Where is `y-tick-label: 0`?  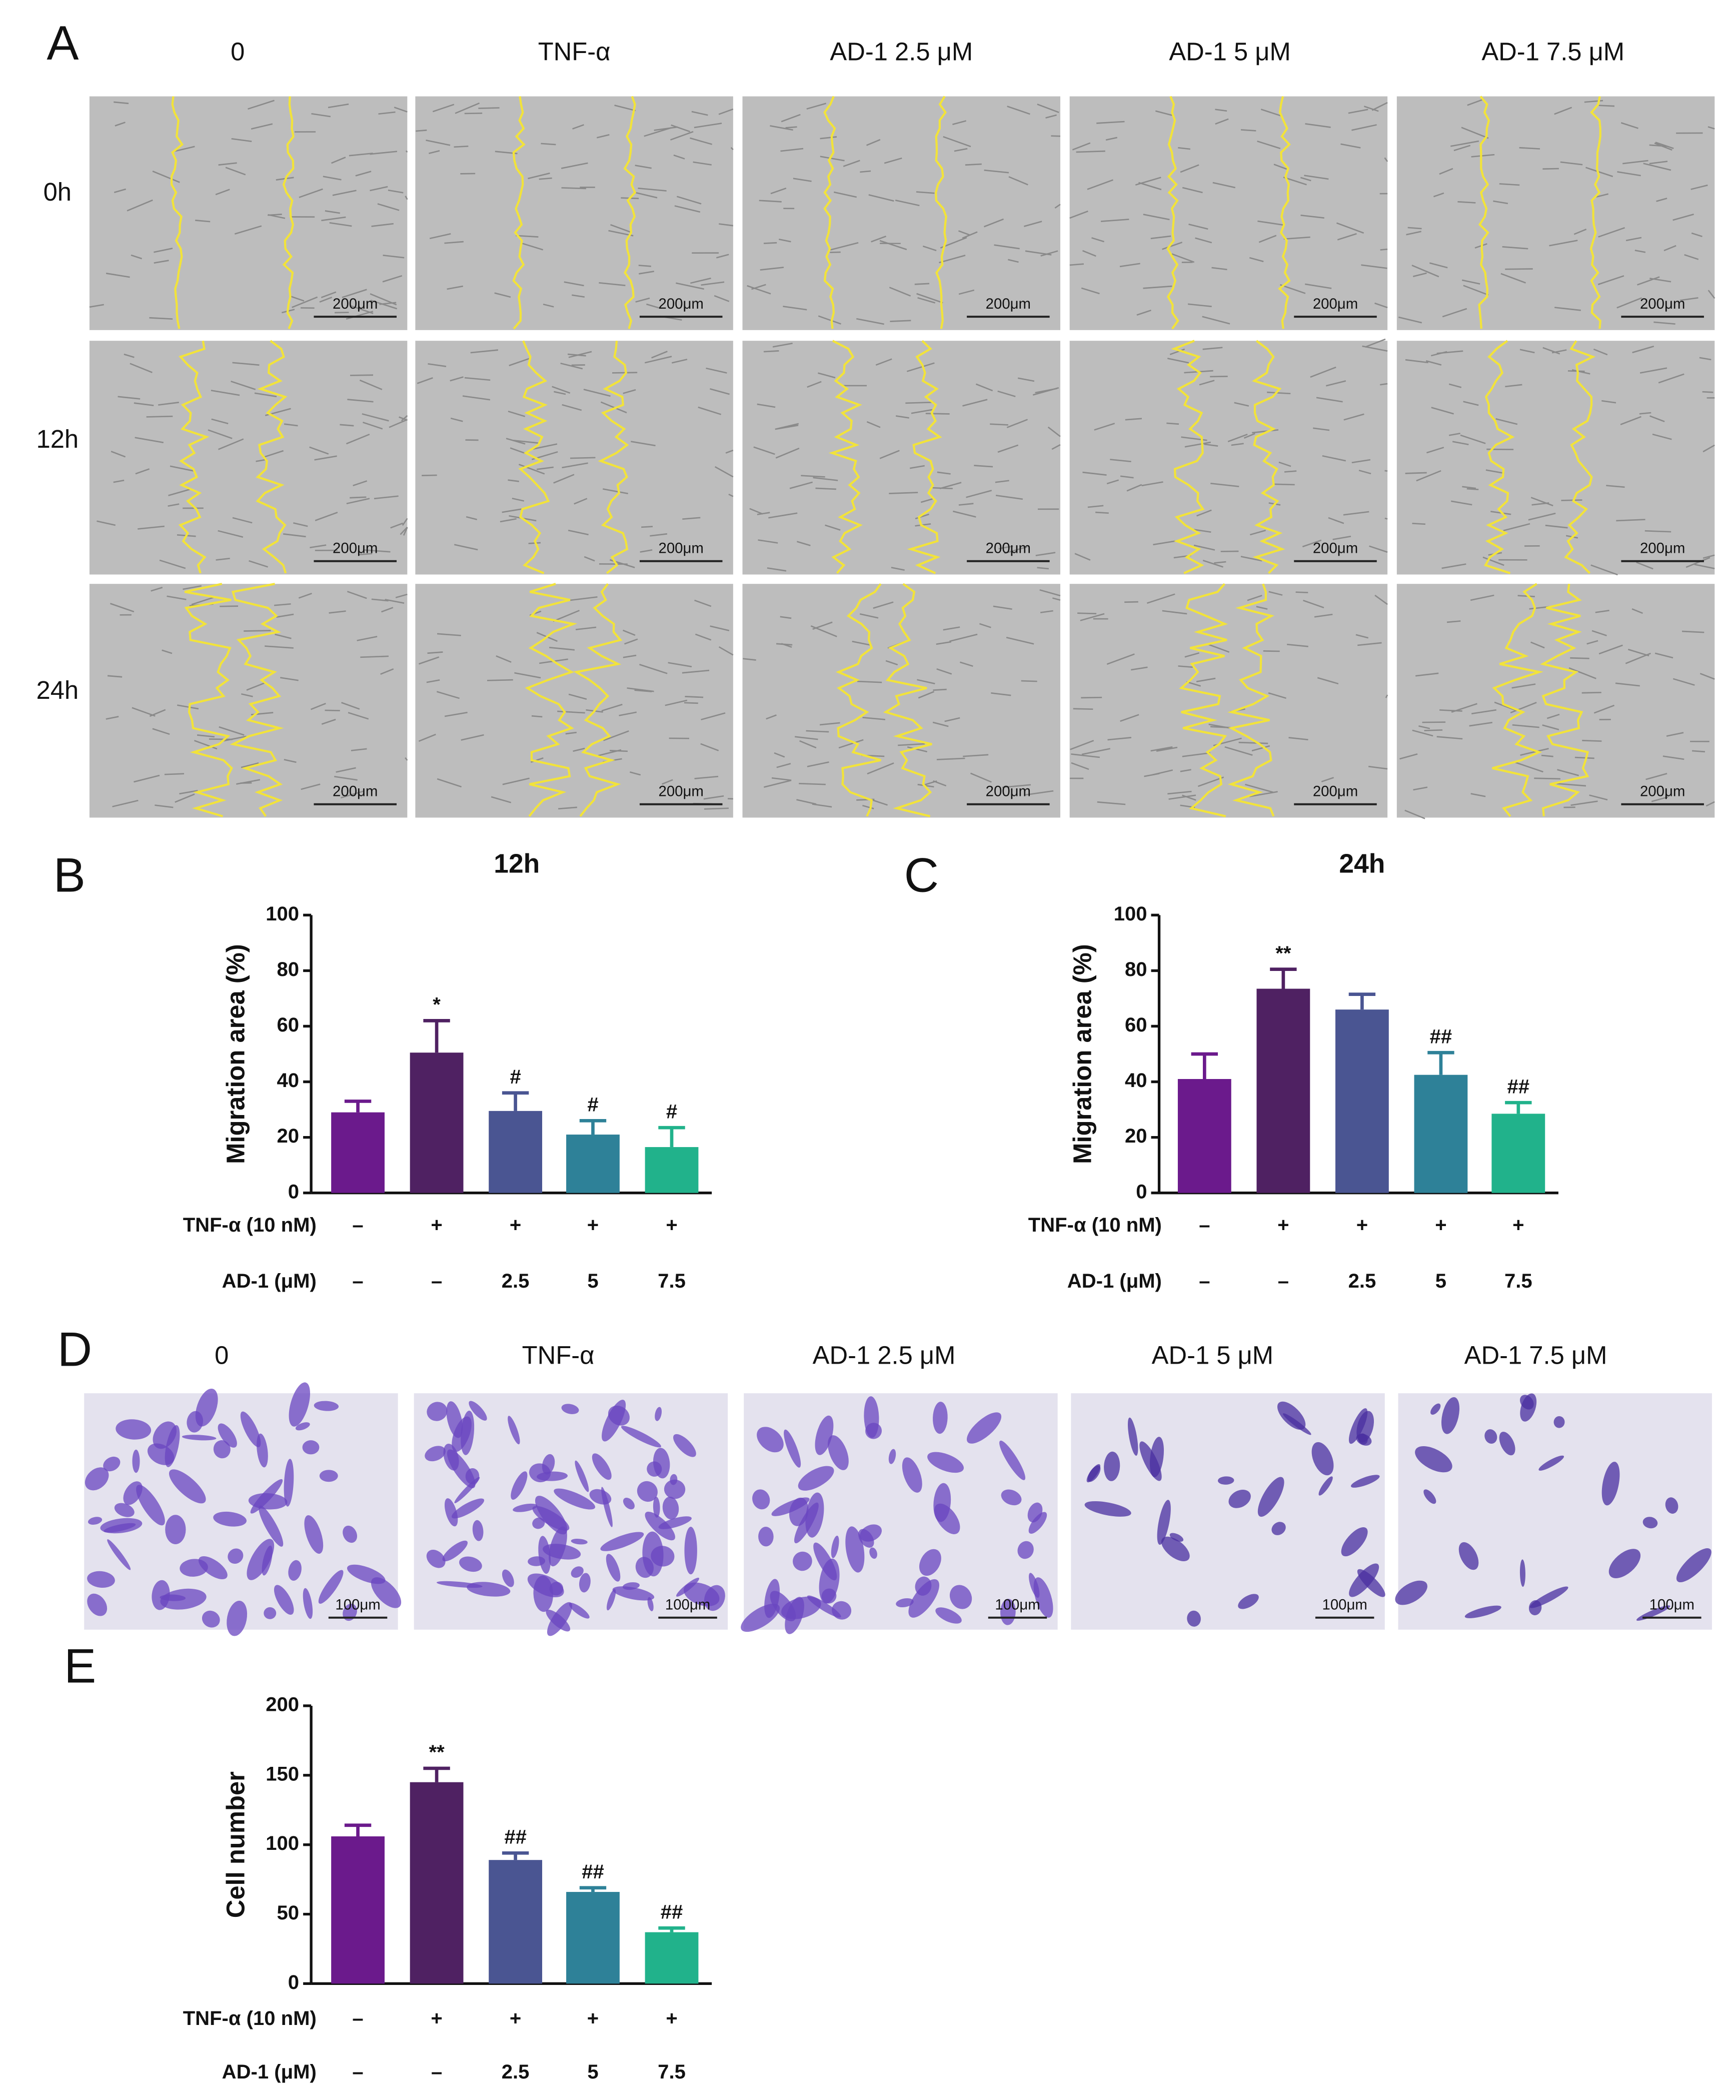
y-tick-label: 0 is located at coordinates (293, 1192).